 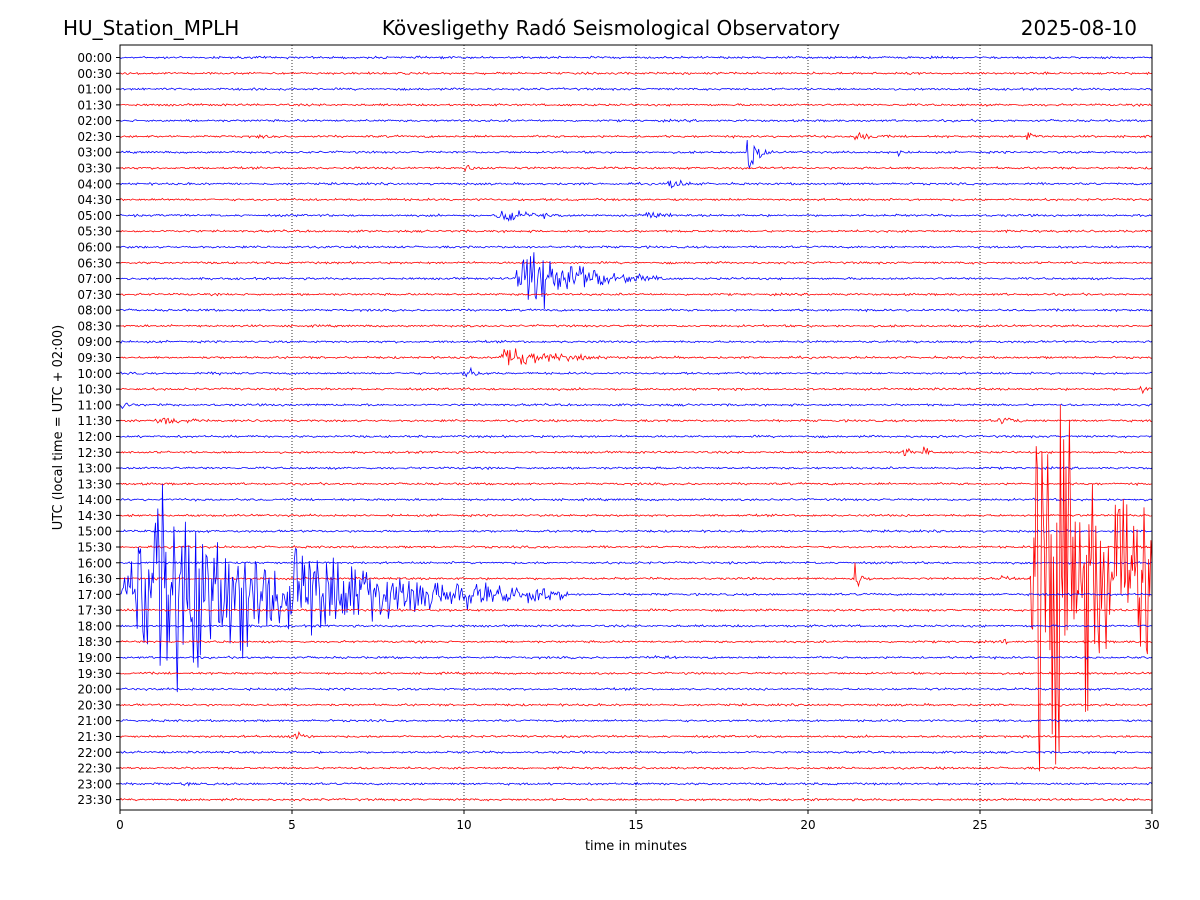 I want to click on x-tick-label: 20, so click(x=807, y=825).